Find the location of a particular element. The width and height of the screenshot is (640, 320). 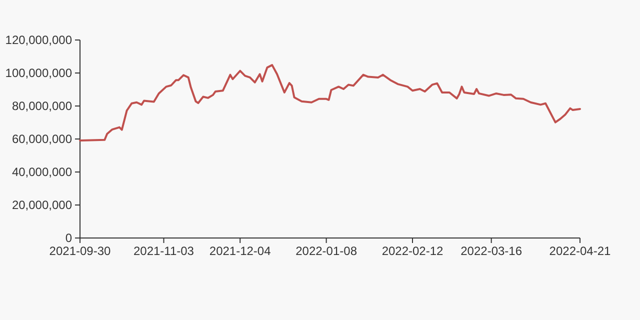

y-tick-label: 120,000,000 is located at coordinates (38, 40).